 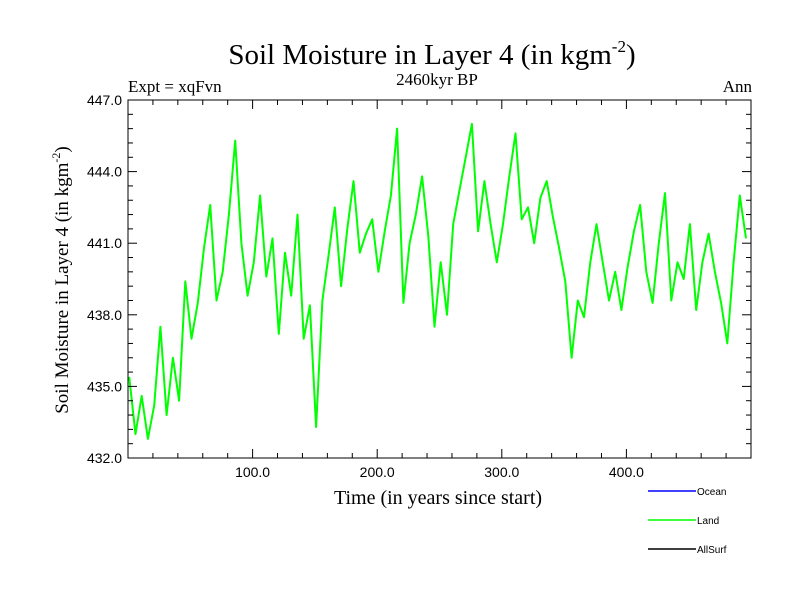 What do you see at coordinates (104, 386) in the screenshot?
I see `y-tick-label: 435.0` at bounding box center [104, 386].